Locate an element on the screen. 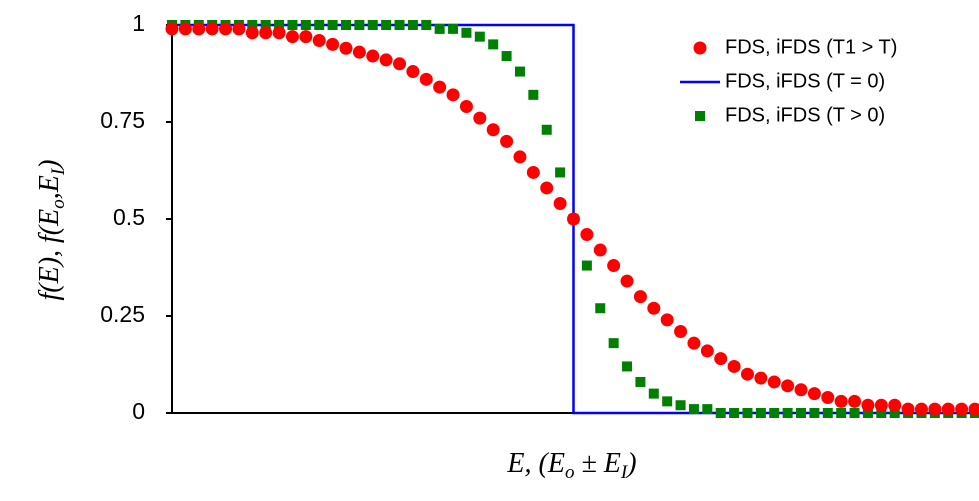 The width and height of the screenshot is (979, 501). x-axis-label: E, (Eo ± EI) is located at coordinates (571, 465).